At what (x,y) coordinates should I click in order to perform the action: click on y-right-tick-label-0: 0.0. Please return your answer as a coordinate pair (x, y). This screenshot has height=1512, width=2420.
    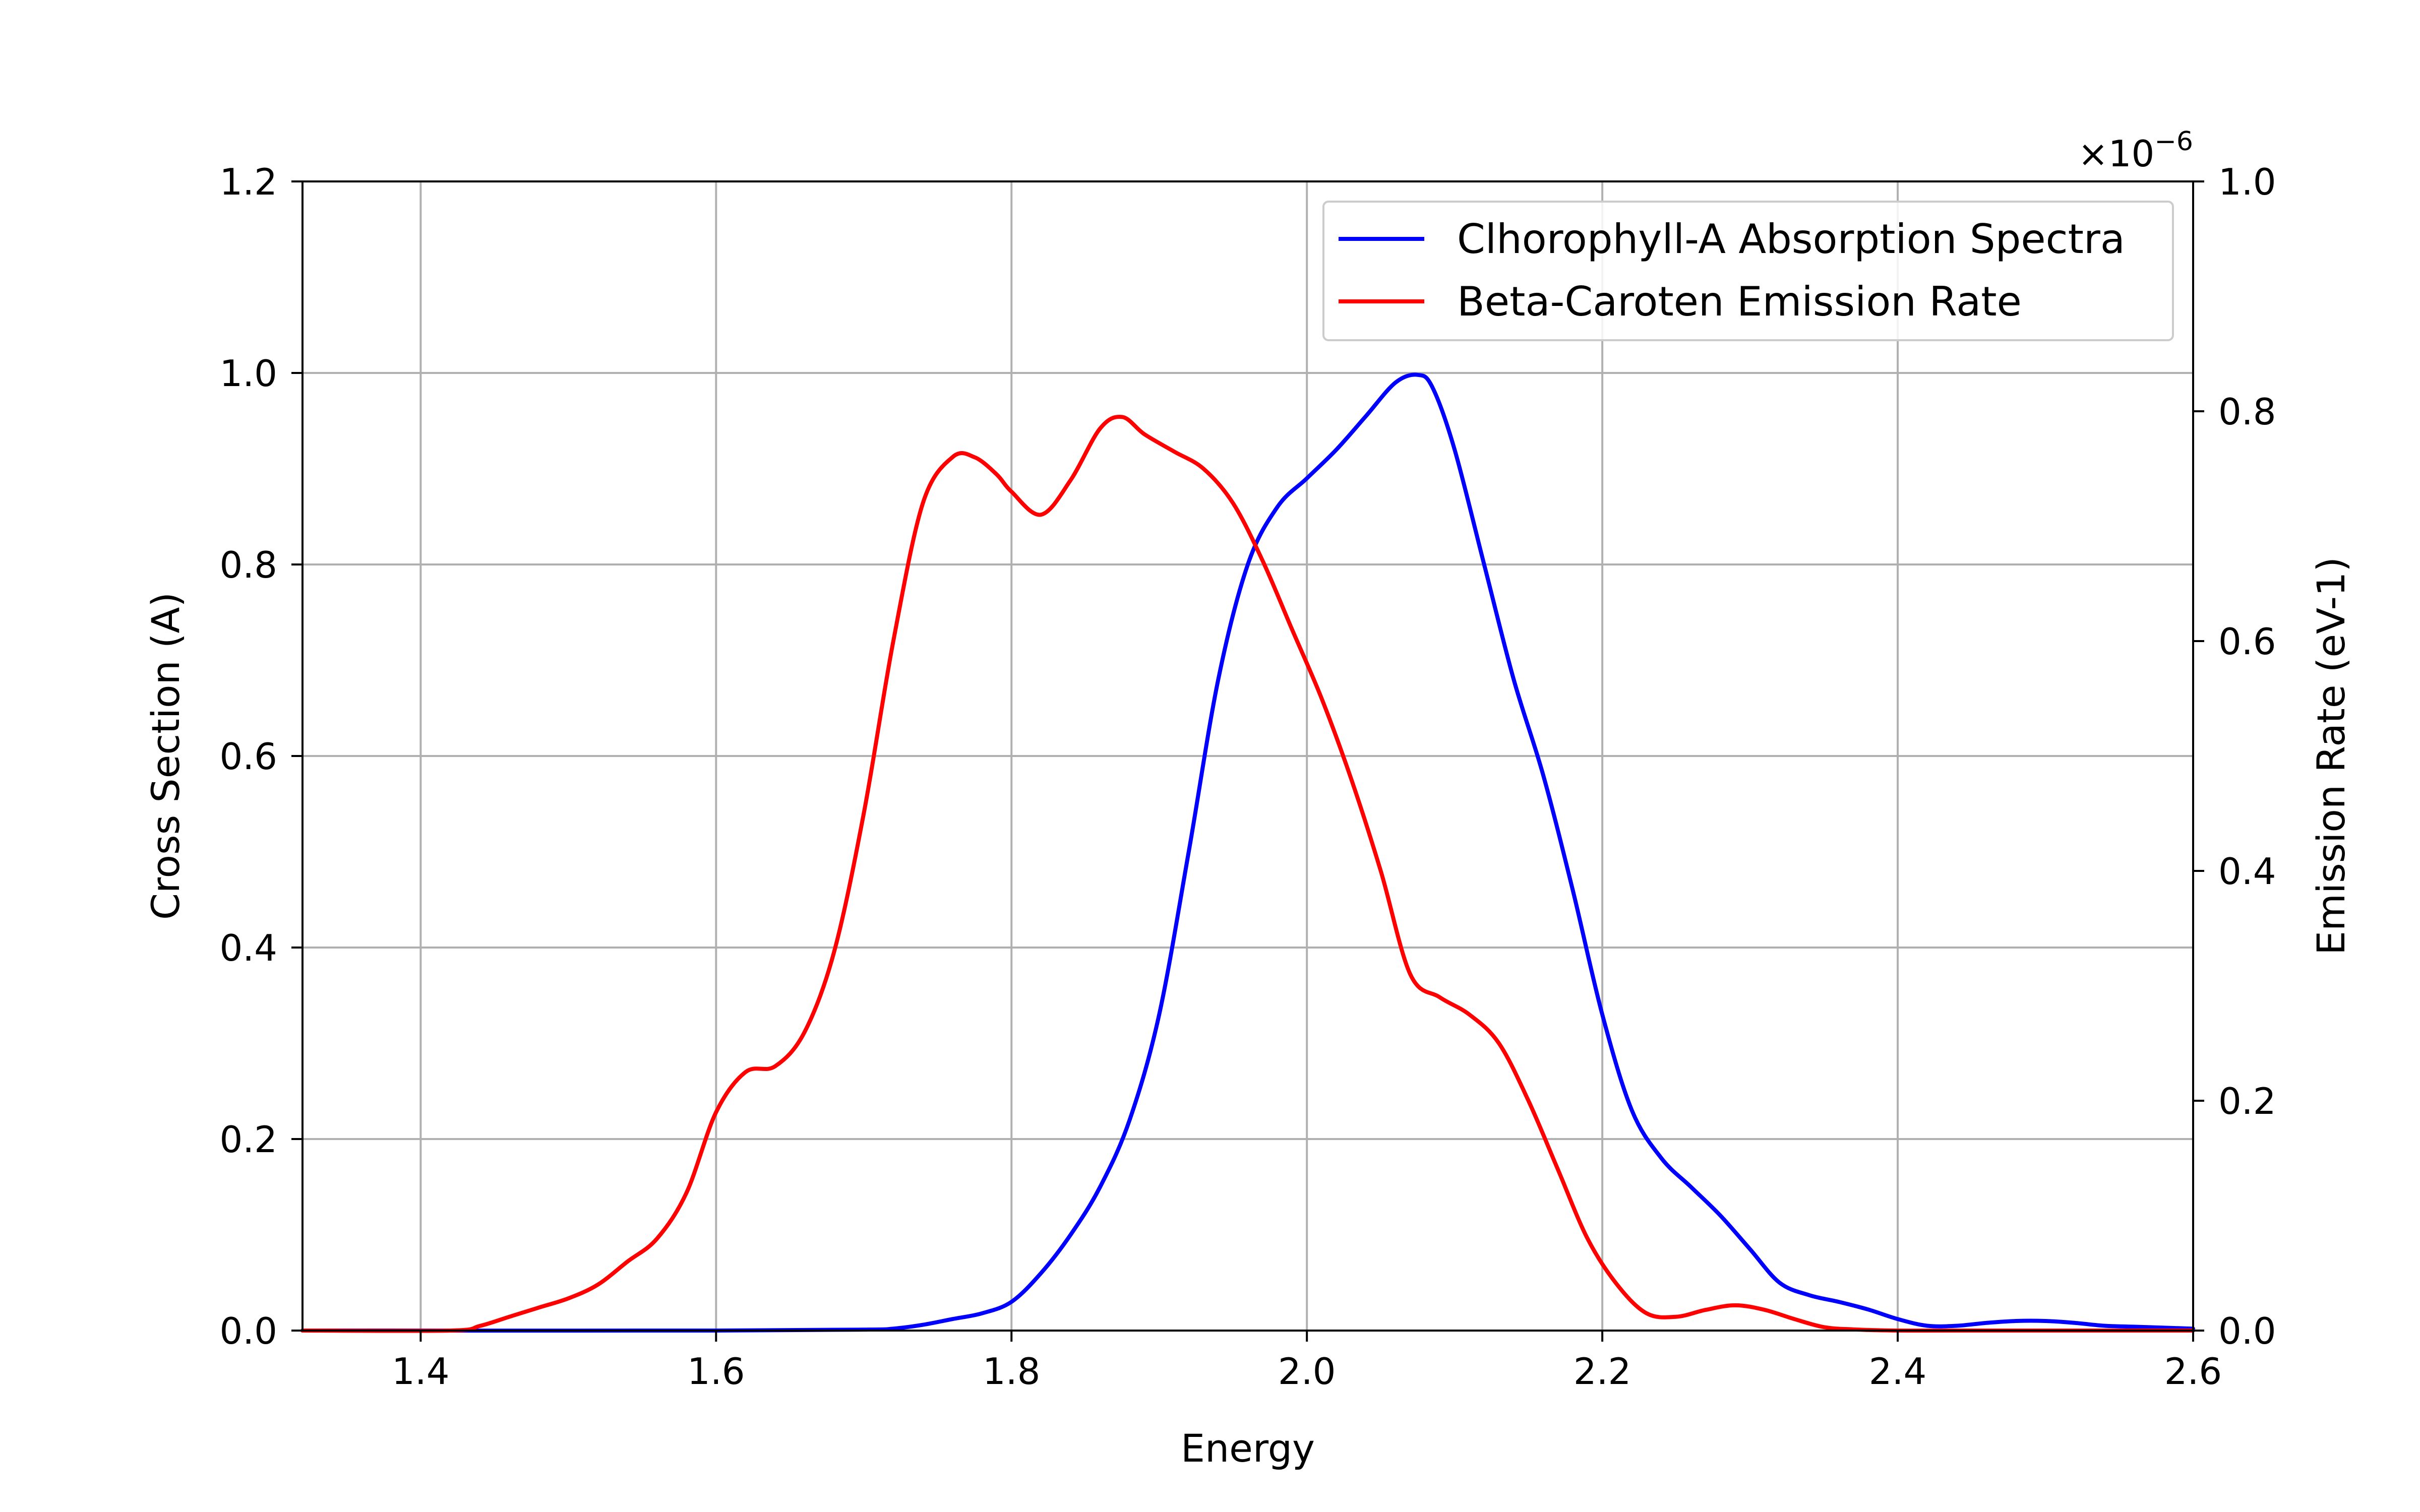
    Looking at the image, I should click on (2247, 1331).